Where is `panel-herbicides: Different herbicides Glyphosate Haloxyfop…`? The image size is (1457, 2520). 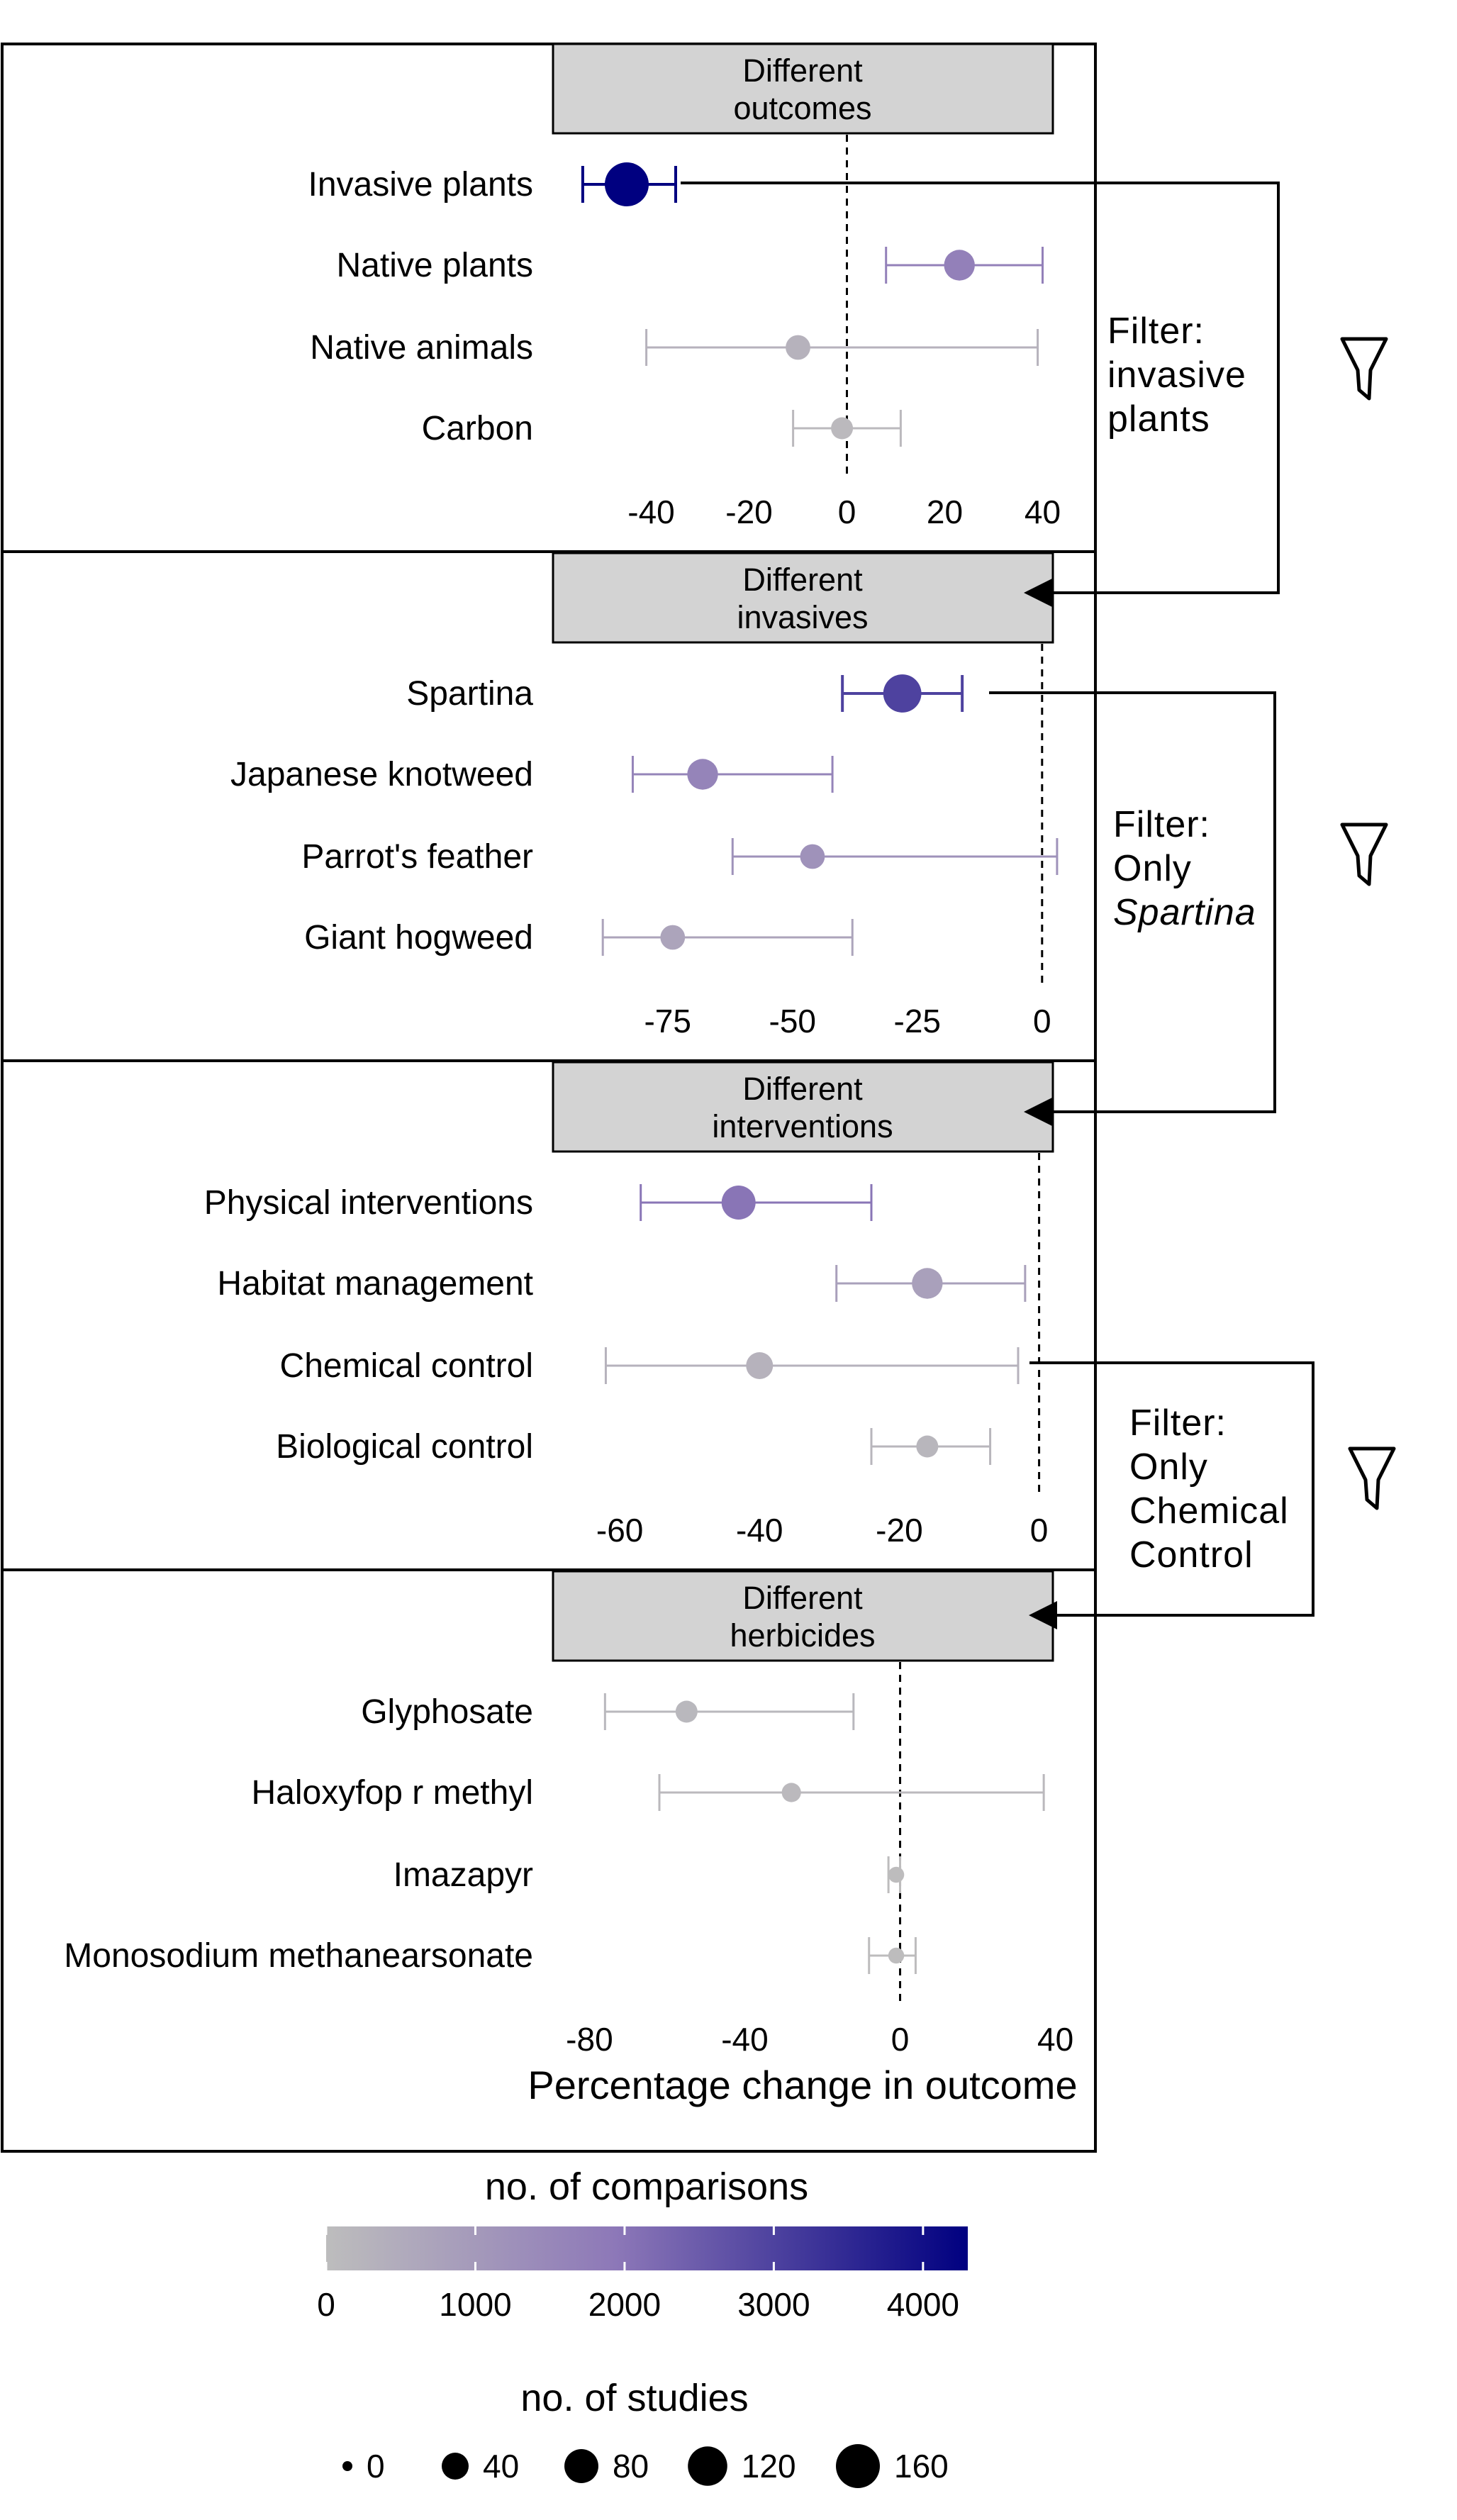
panel-herbicides: Different herbicides Glyphosate Haloxyfop… is located at coordinates (568, 1814).